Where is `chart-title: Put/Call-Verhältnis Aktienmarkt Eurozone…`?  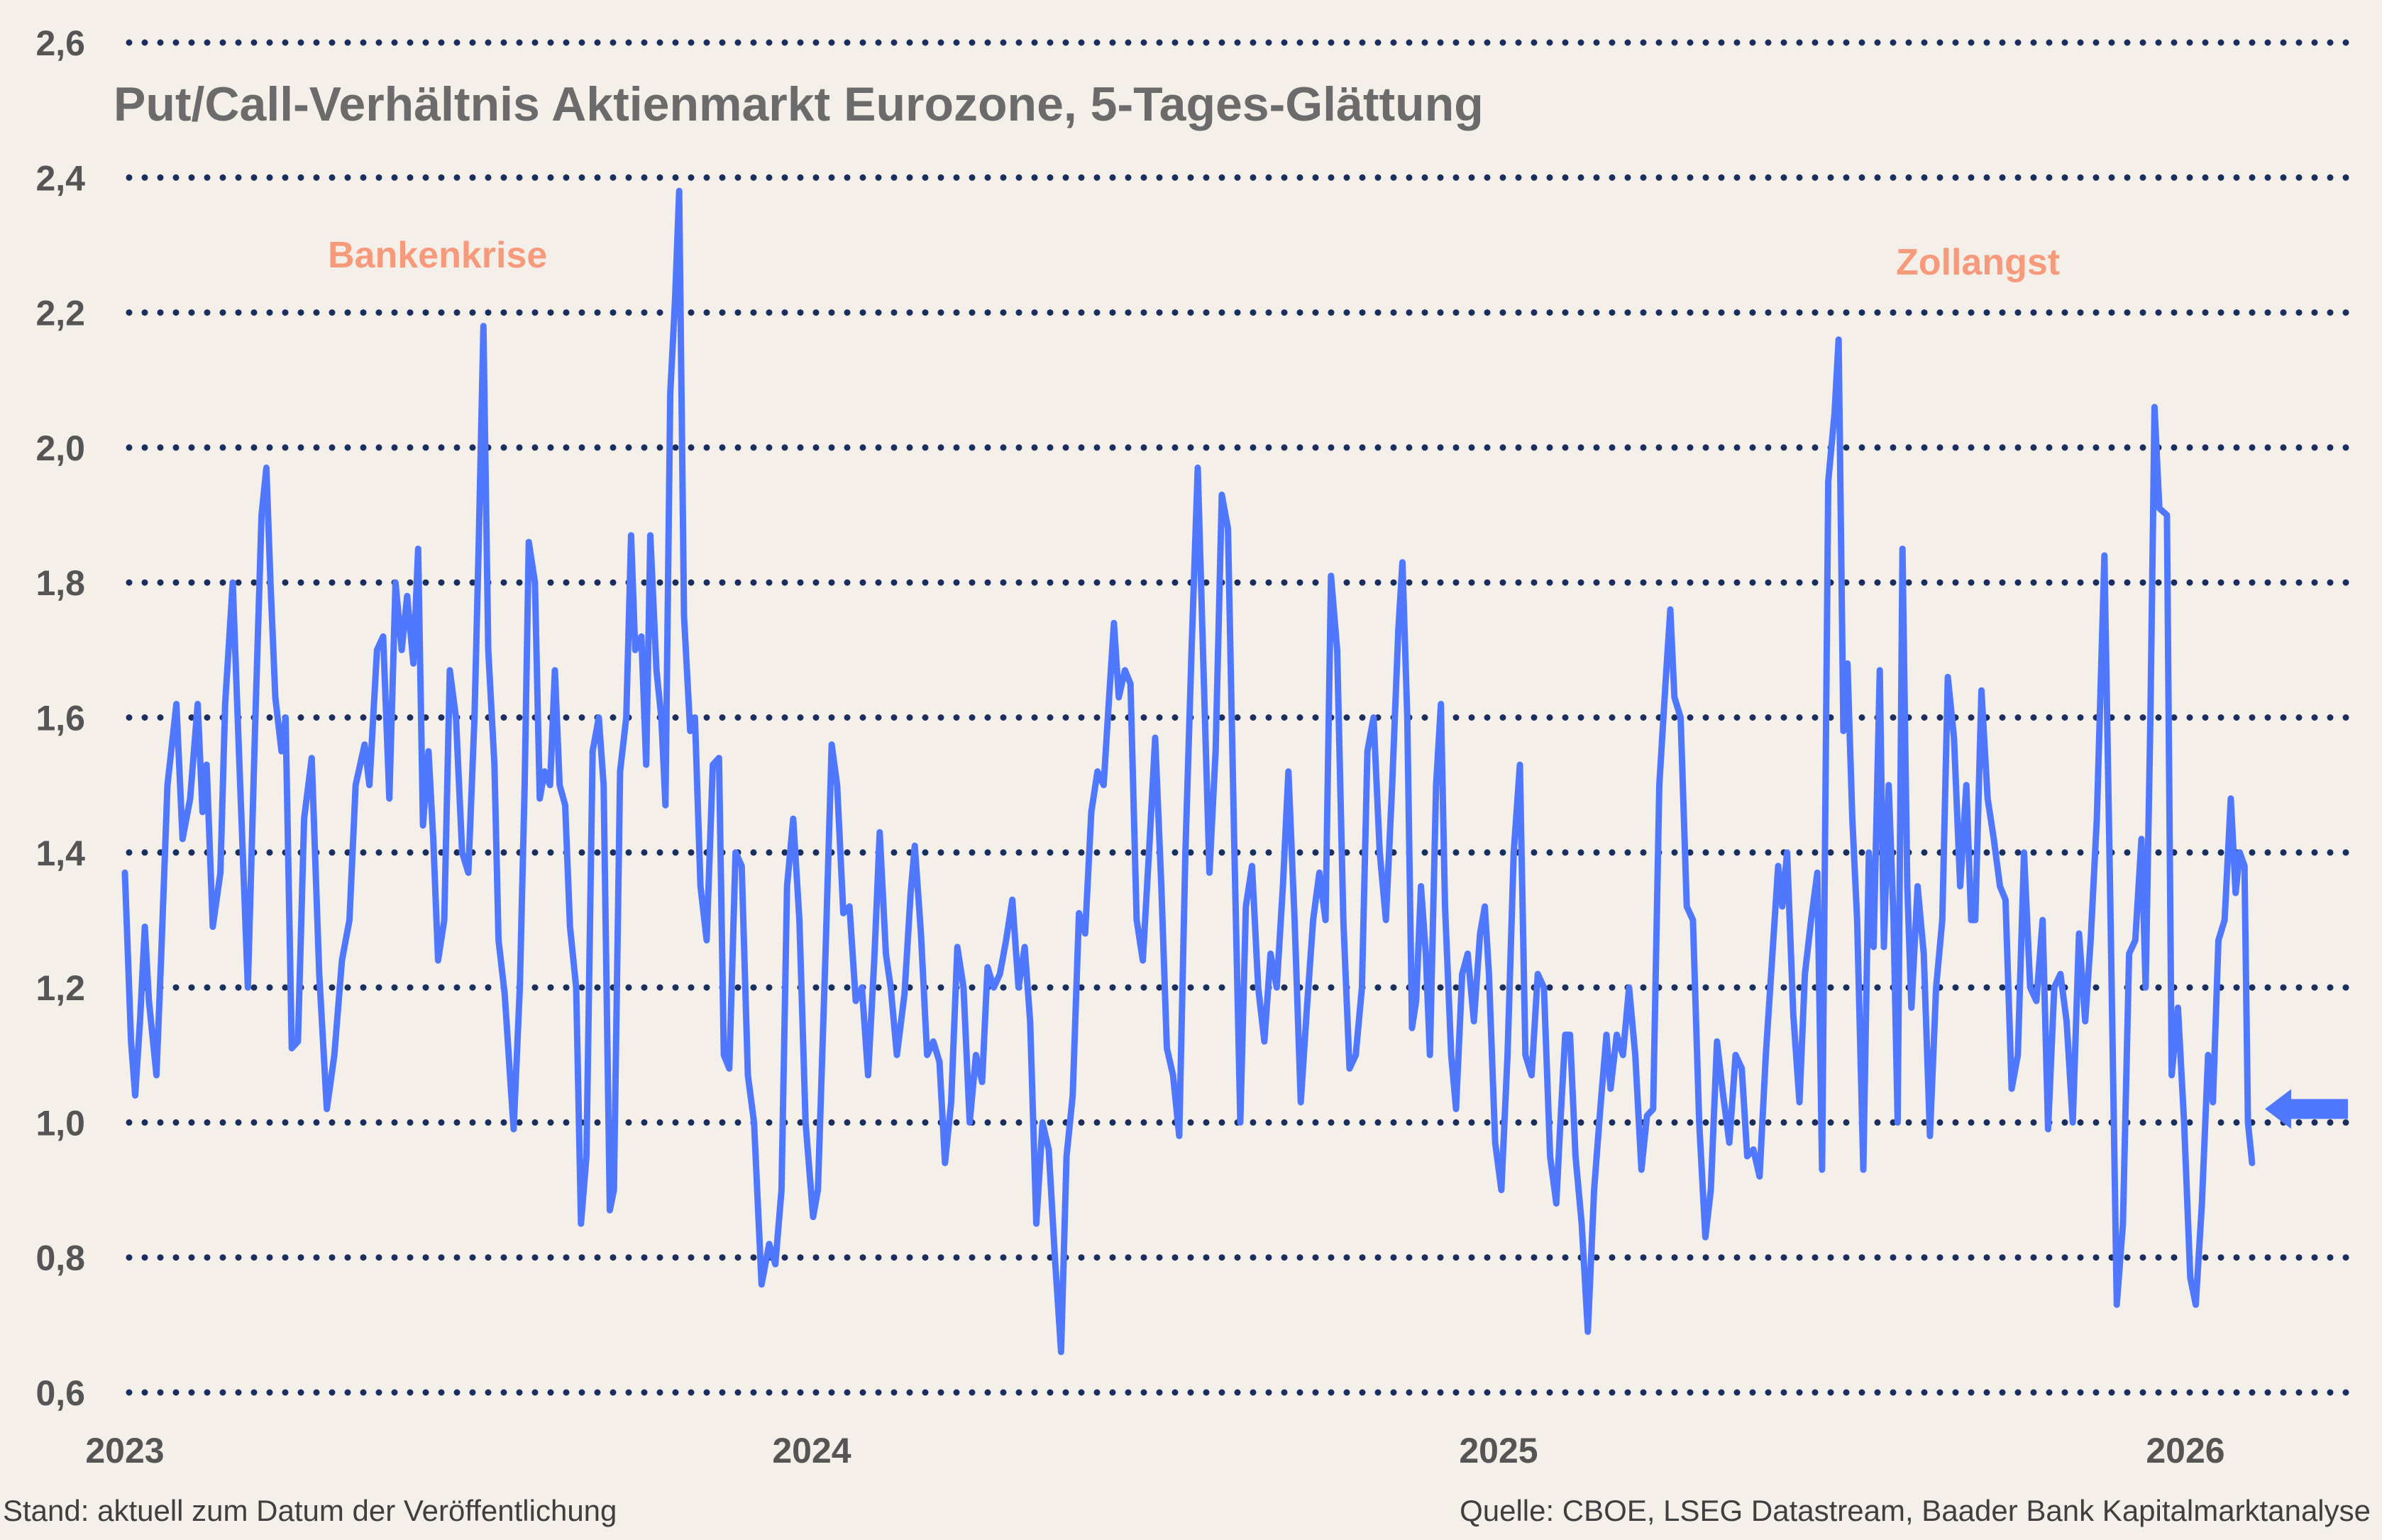
chart-title: Put/Call-Verhältnis Aktienmarkt Eurozone… is located at coordinates (799, 104).